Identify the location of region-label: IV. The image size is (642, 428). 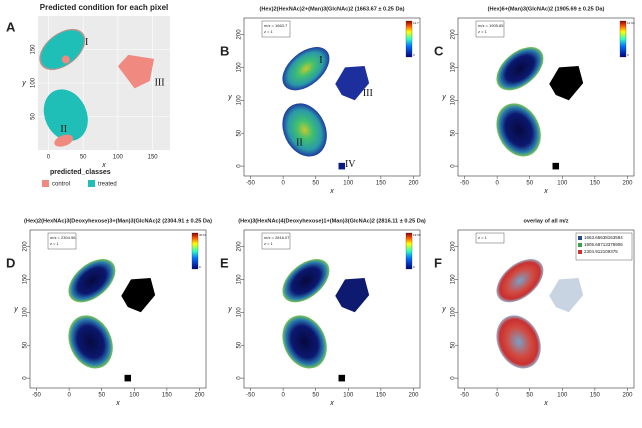
(350, 164).